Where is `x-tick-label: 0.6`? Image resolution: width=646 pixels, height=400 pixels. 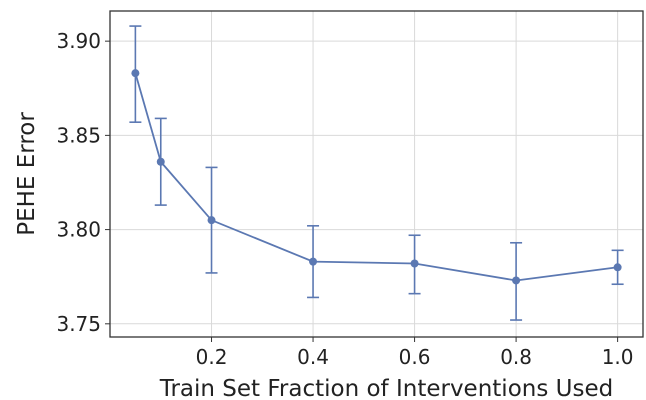
x-tick-label: 0.6 is located at coordinates (415, 357).